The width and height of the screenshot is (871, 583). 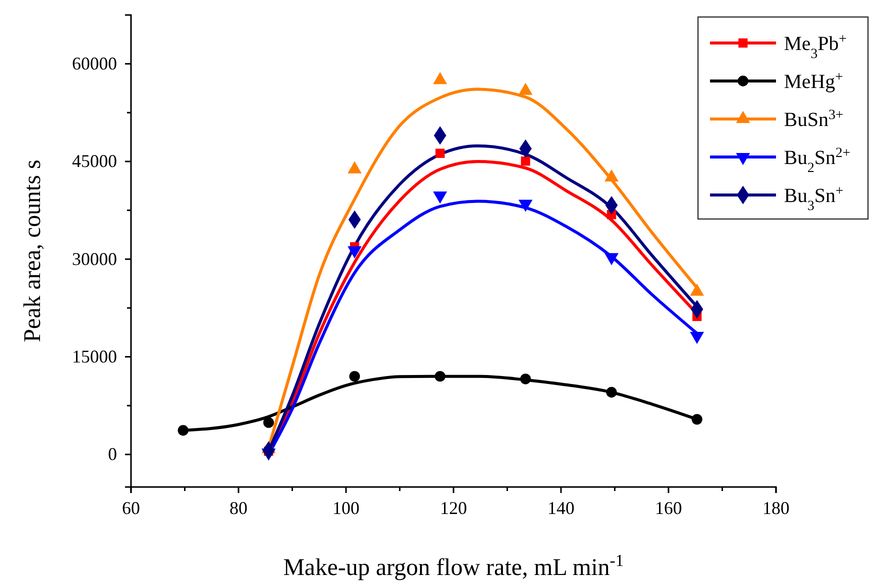 What do you see at coordinates (814, 199) in the screenshot?
I see `legend-label: Bu$_{3}$Sn$^{+}$` at bounding box center [814, 199].